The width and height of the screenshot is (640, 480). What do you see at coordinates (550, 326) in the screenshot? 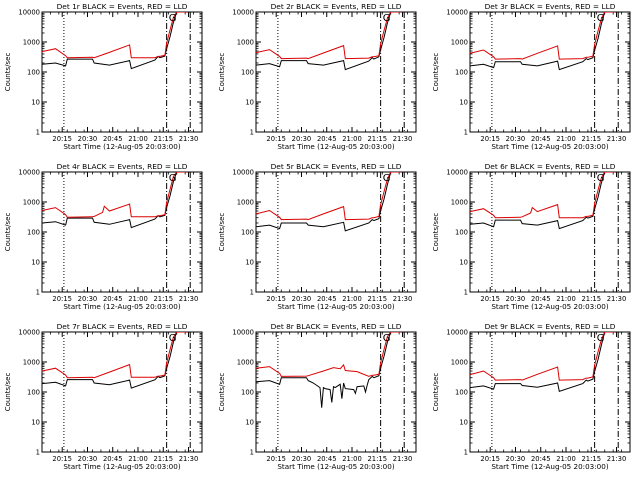
I see `panel-title: Det 9r BLACK = Events, RED = LLD` at bounding box center [550, 326].